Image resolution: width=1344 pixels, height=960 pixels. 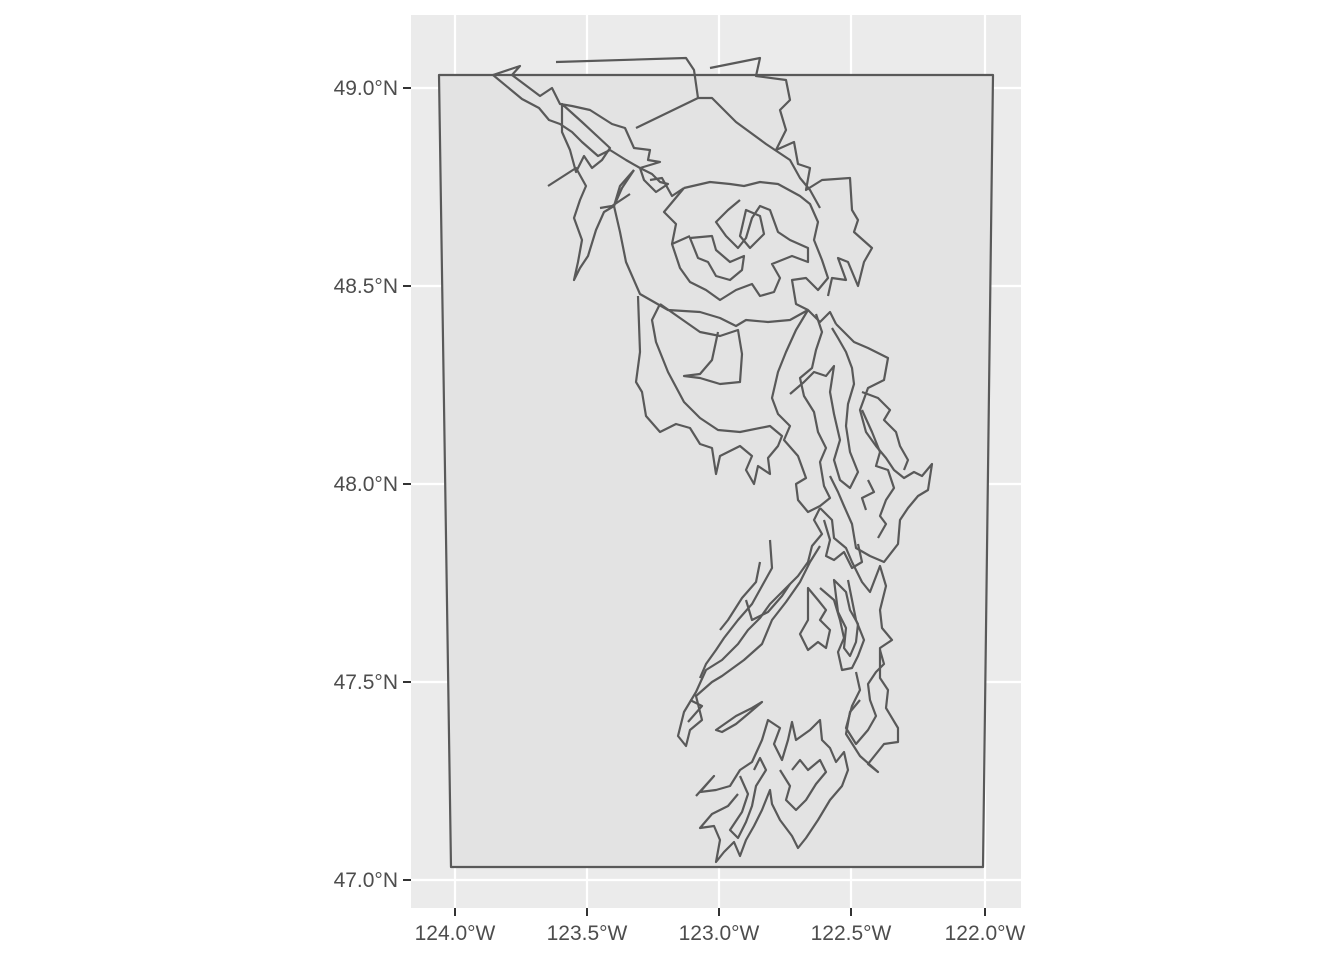 I want to click on x-tick-label: 124.0°W, so click(x=455, y=933).